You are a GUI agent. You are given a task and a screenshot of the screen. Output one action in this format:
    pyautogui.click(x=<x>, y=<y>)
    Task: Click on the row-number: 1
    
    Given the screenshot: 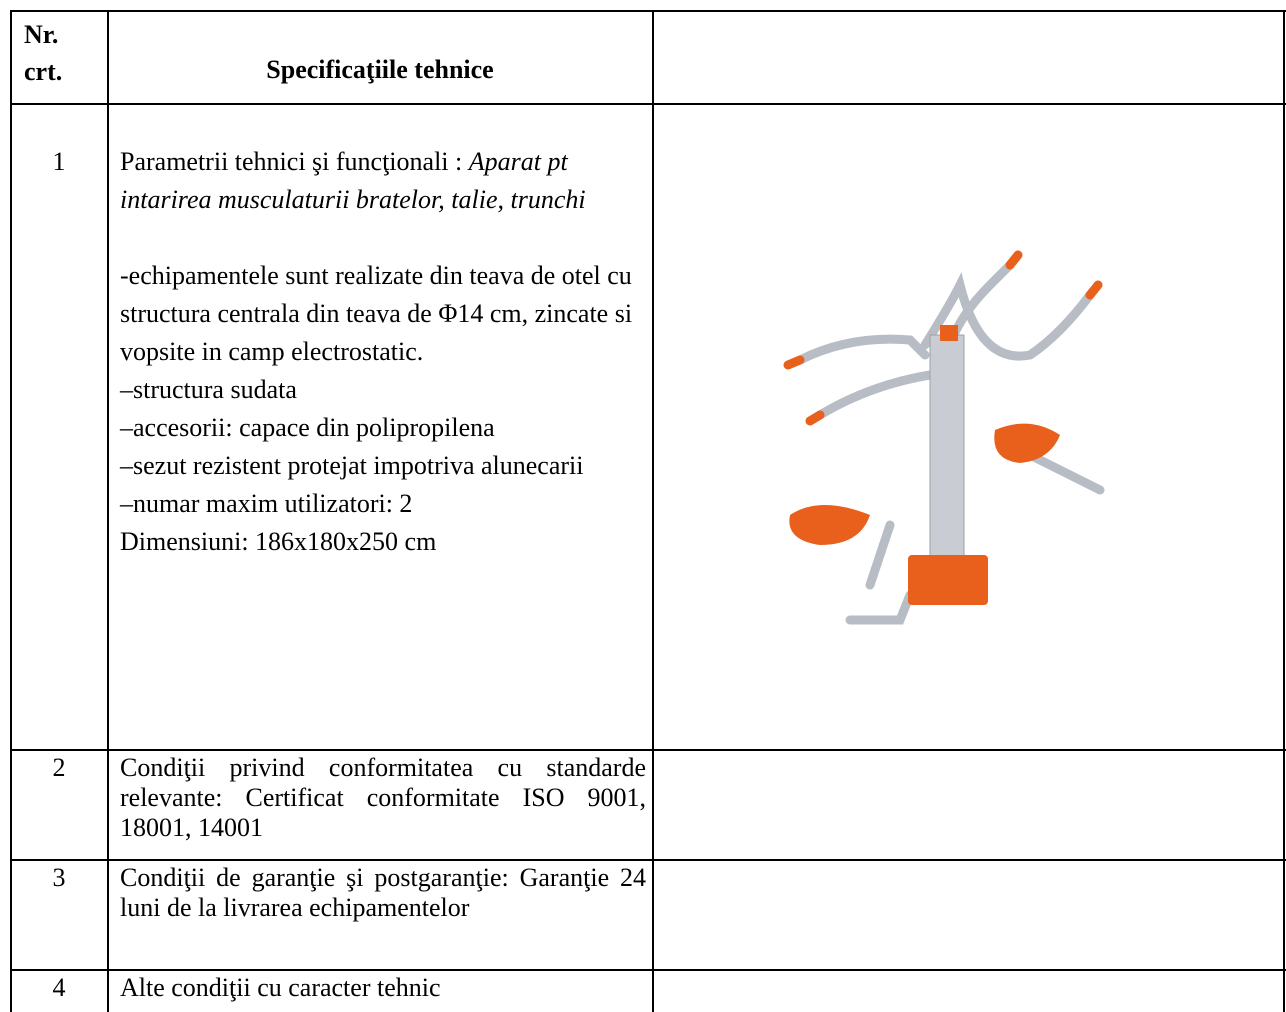 What is the action you would take?
    pyautogui.click(x=59, y=161)
    